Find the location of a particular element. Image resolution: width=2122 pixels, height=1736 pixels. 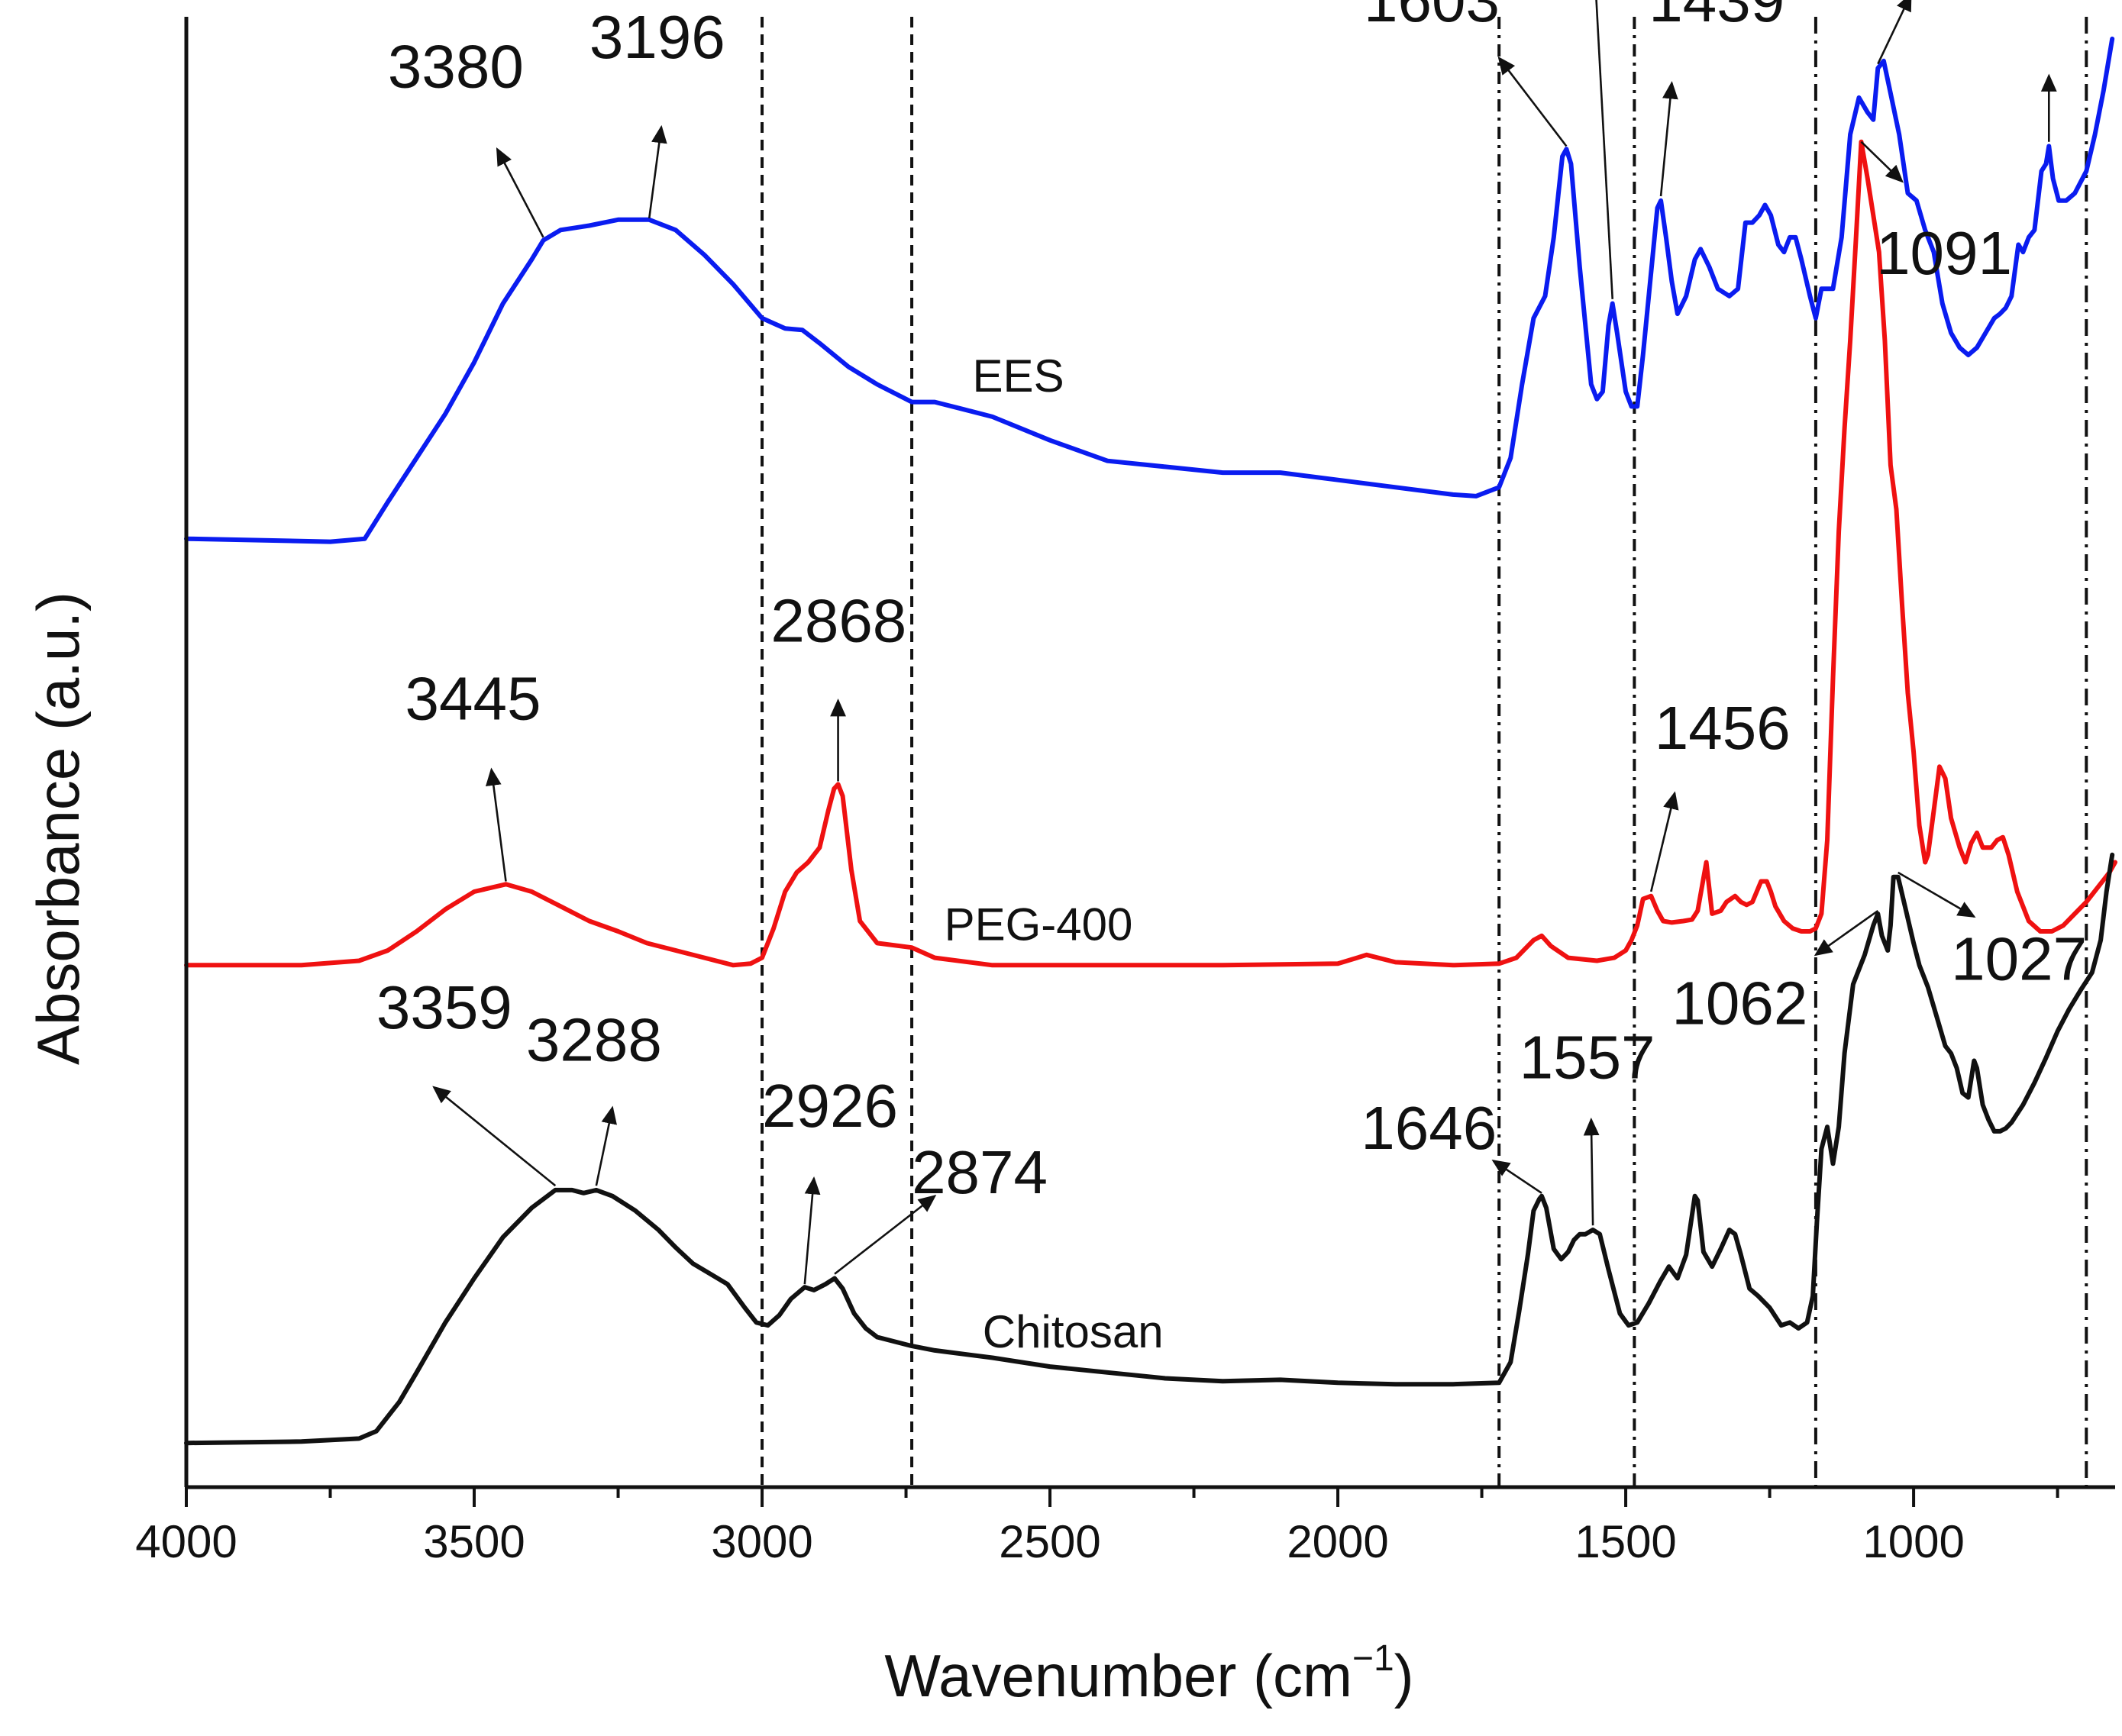

series-label-chitosan: Chitosan is located at coordinates (1073, 1331).